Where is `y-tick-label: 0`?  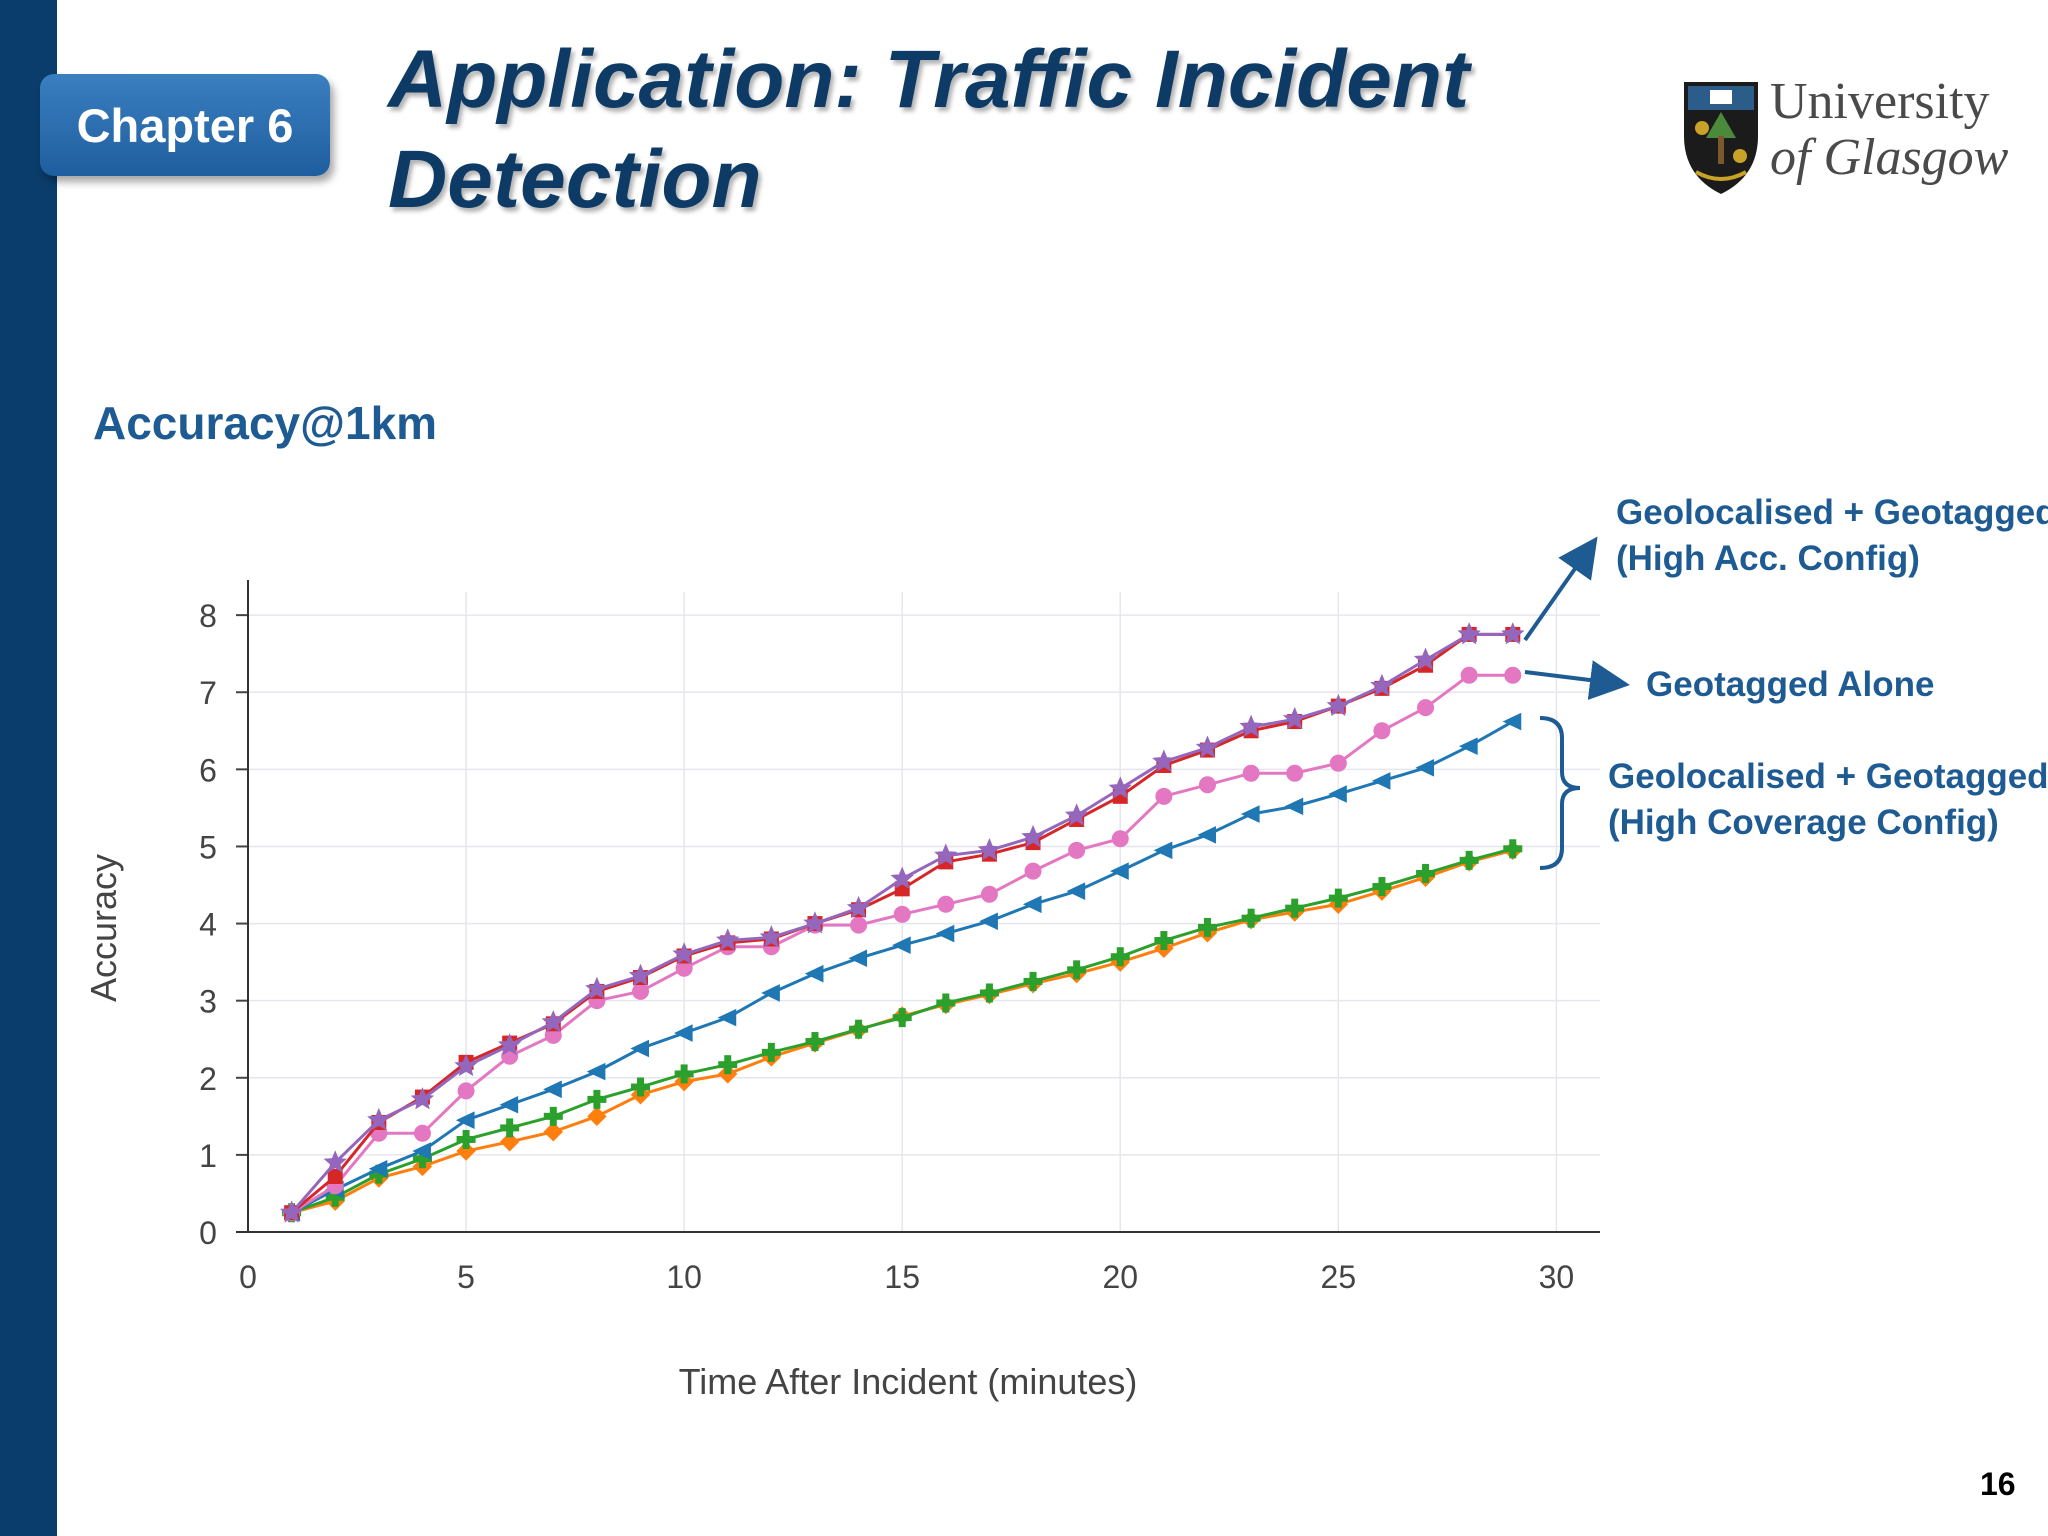
y-tick-label: 0 is located at coordinates (208, 1233).